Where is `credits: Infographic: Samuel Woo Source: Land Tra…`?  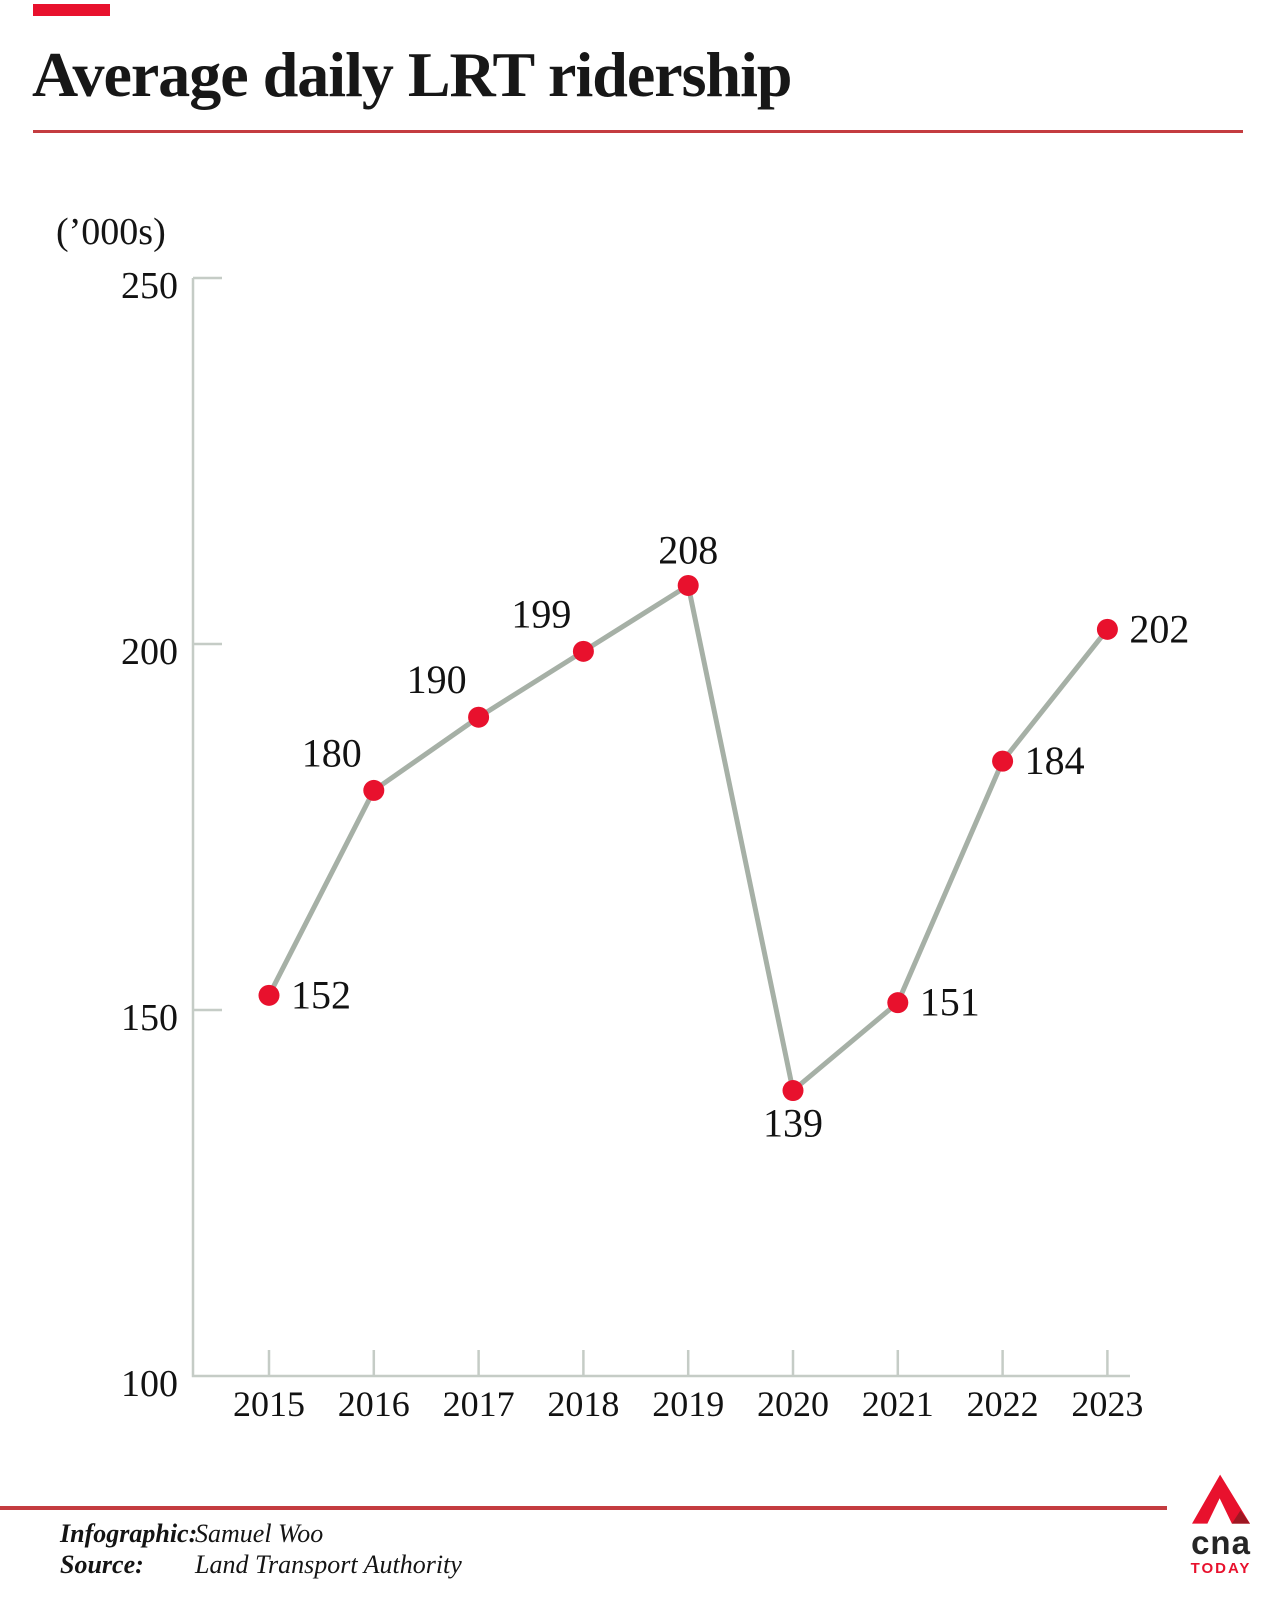 credits: Infographic: Samuel Woo Source: Land Tra… is located at coordinates (261, 1549).